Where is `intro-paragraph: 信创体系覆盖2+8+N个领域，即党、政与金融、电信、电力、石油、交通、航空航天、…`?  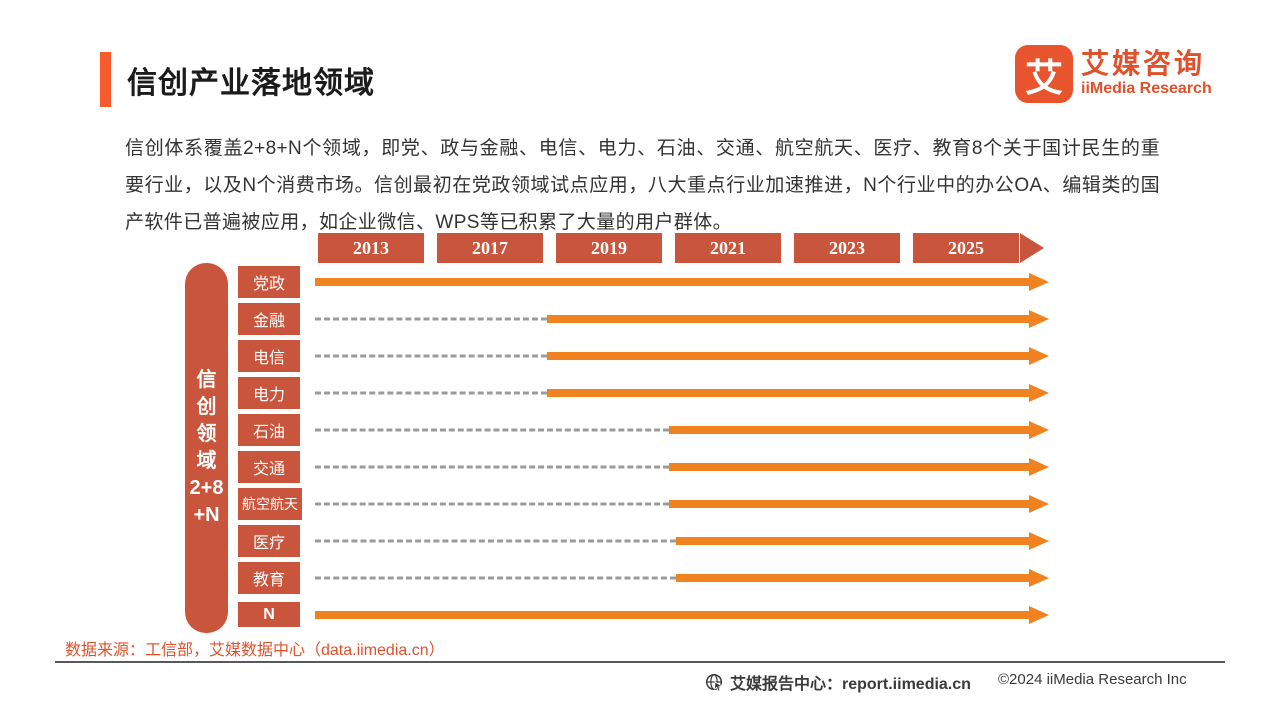 intro-paragraph: 信创体系覆盖2+8+N个领域，即党、政与金融、电信、电力、石油、交通、航空航天、… is located at coordinates (642, 185).